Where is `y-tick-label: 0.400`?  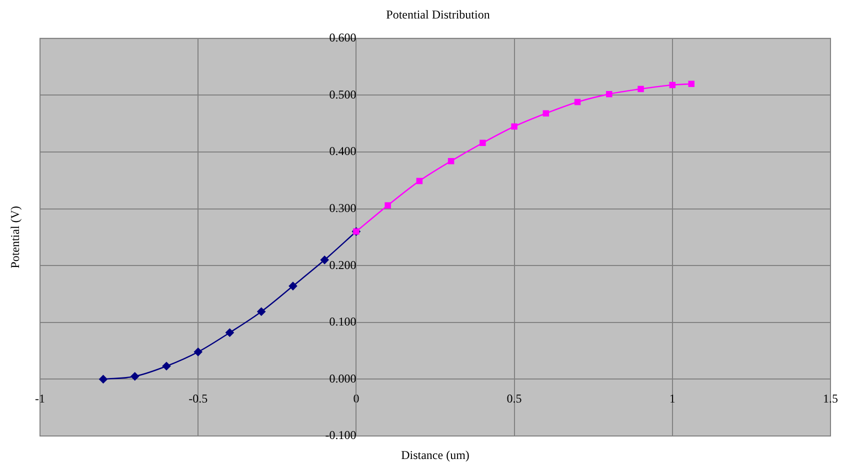
y-tick-label: 0.400 is located at coordinates (342, 151).